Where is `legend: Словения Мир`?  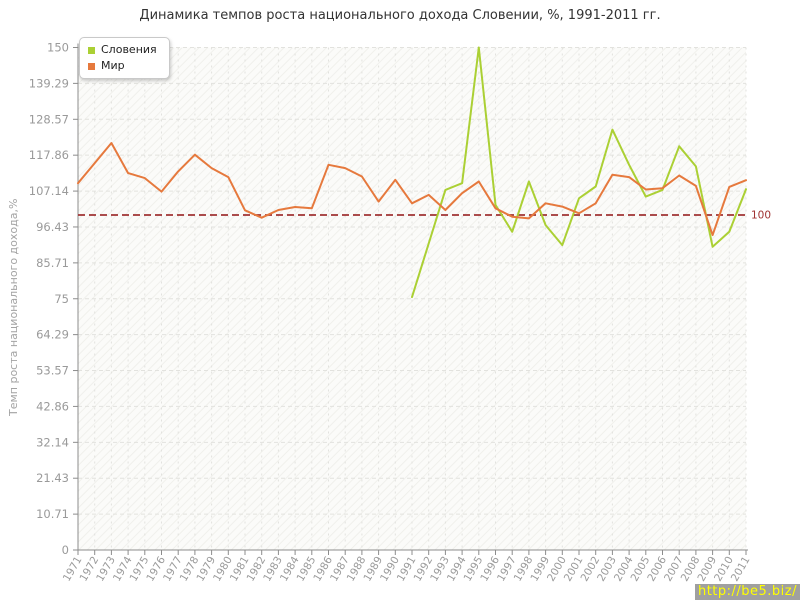 legend: Словения Мир is located at coordinates (124, 58).